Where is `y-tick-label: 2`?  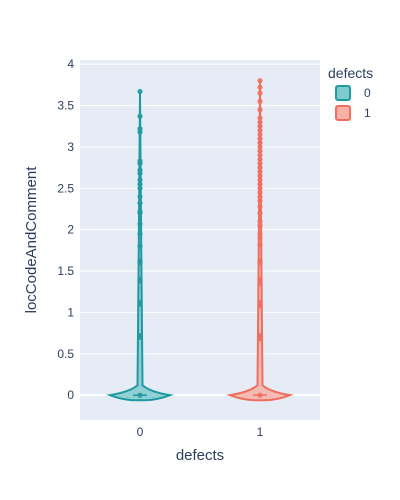 y-tick-label: 2 is located at coordinates (70, 230).